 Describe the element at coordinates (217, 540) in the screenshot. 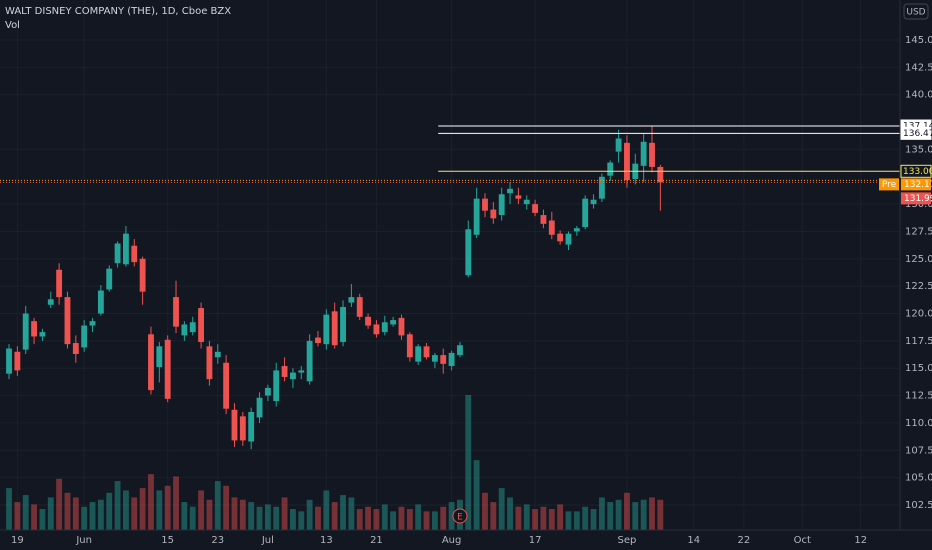

I see `x-tick-label: 23` at that location.